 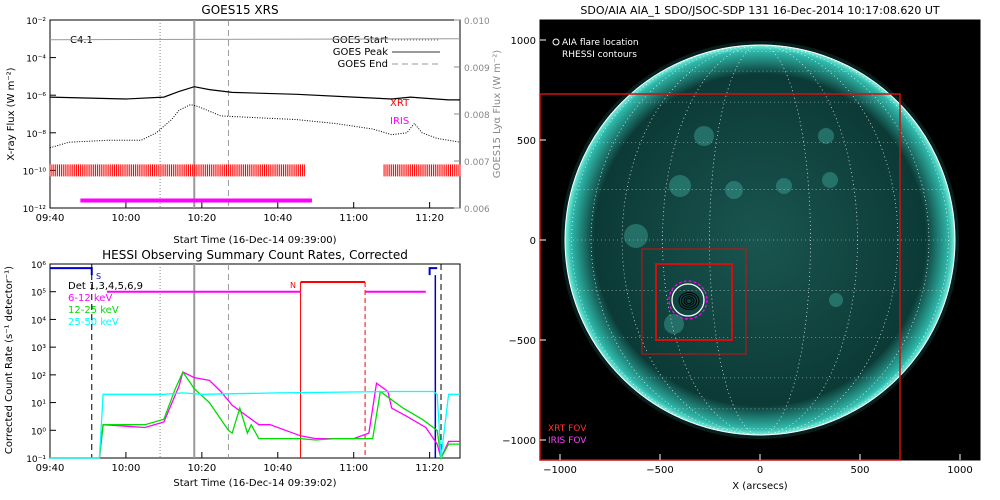 I want to click on goes-y-tick-label: 10⁻⁴, so click(x=36, y=60).